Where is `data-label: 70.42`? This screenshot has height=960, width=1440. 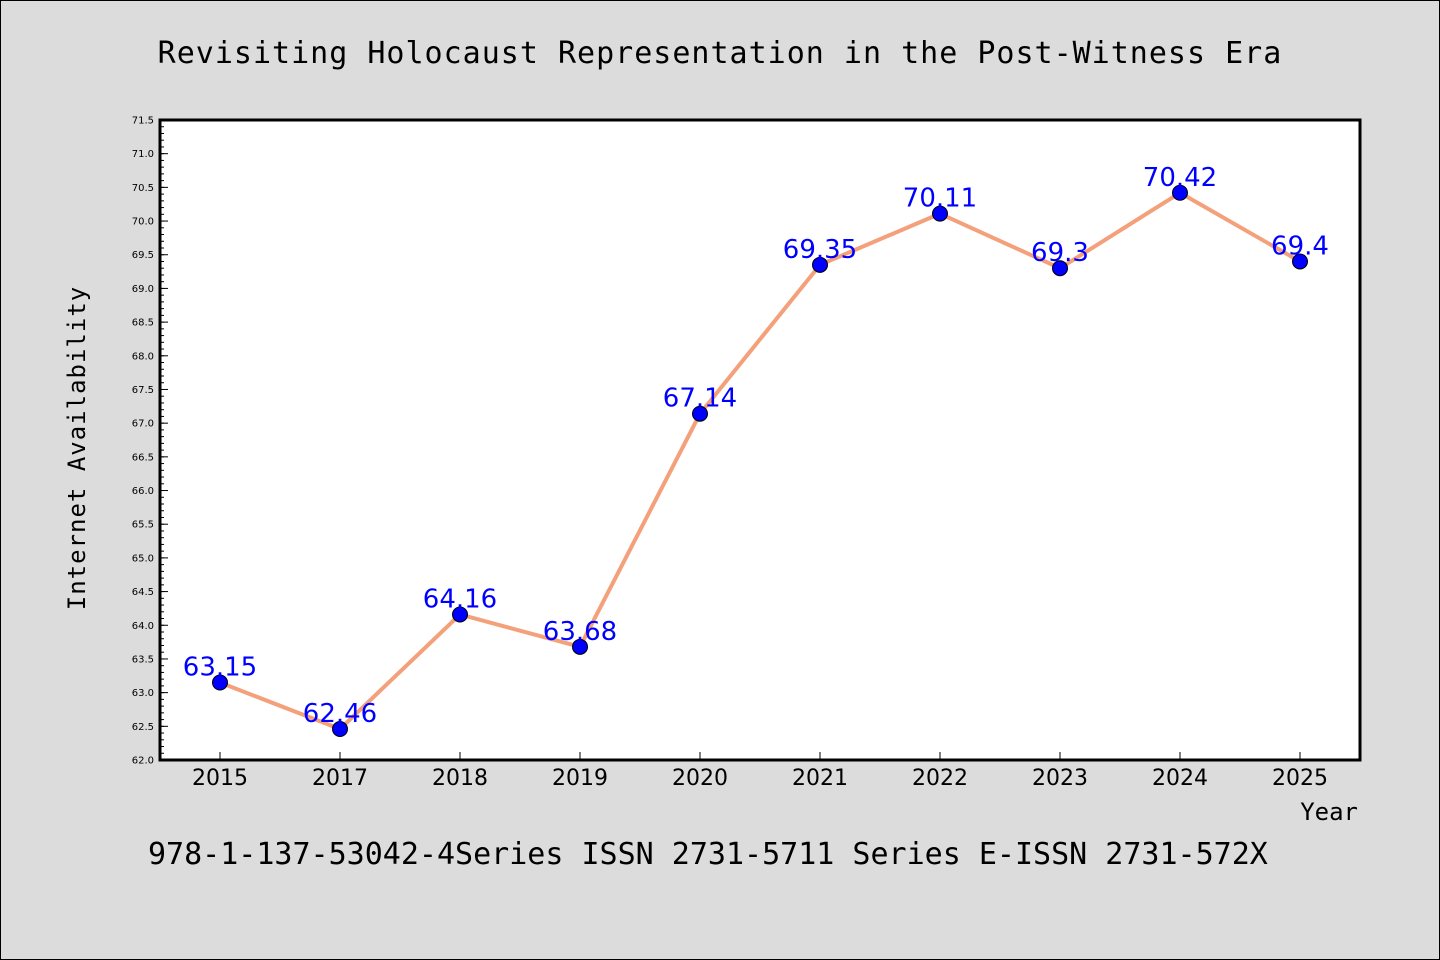
data-label: 70.42 is located at coordinates (1180, 178).